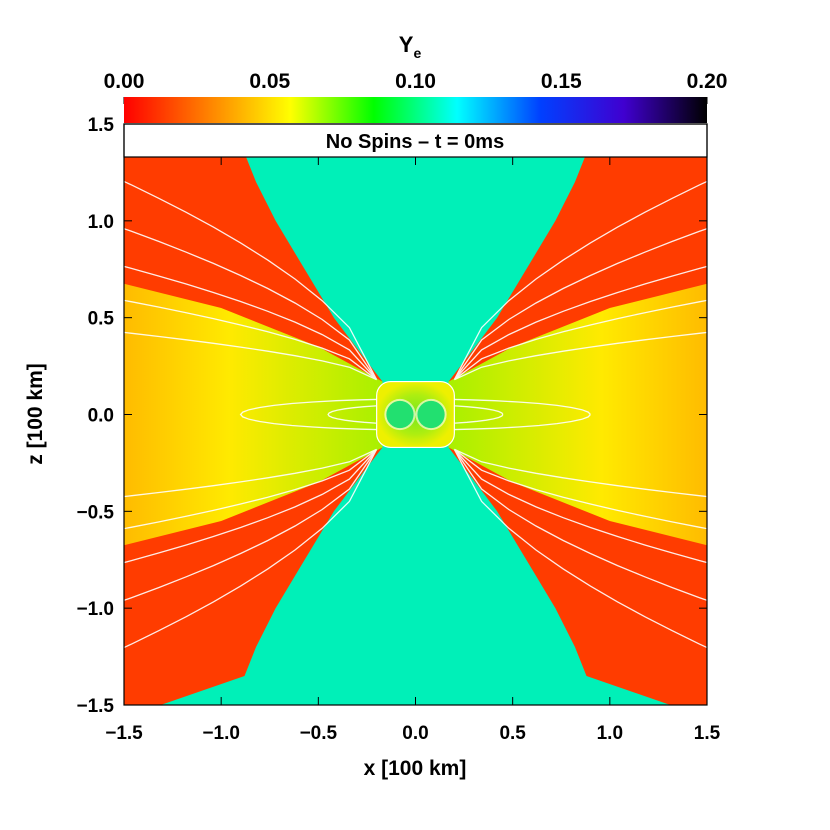 The height and width of the screenshot is (830, 830). I want to click on y-tick-label: −1.5, so click(95, 706).